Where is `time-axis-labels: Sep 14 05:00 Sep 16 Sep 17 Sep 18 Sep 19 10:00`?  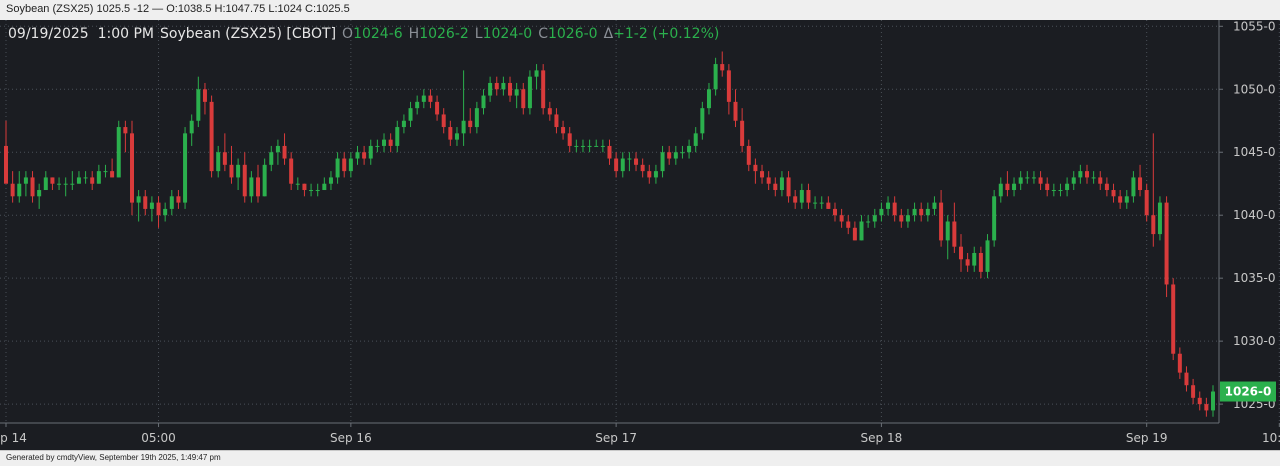
time-axis-labels: Sep 14 05:00 Sep 16 Sep 17 Sep 18 Sep 19 10:00 is located at coordinates (640, 434).